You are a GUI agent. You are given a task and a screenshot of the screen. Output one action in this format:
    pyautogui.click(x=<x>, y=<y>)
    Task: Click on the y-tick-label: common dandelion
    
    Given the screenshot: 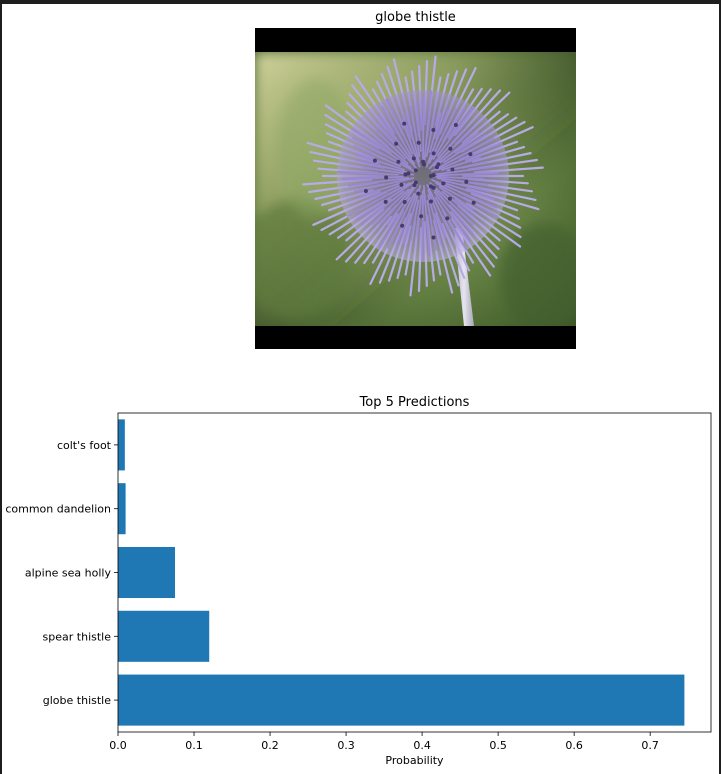 What is the action you would take?
    pyautogui.click(x=58, y=509)
    